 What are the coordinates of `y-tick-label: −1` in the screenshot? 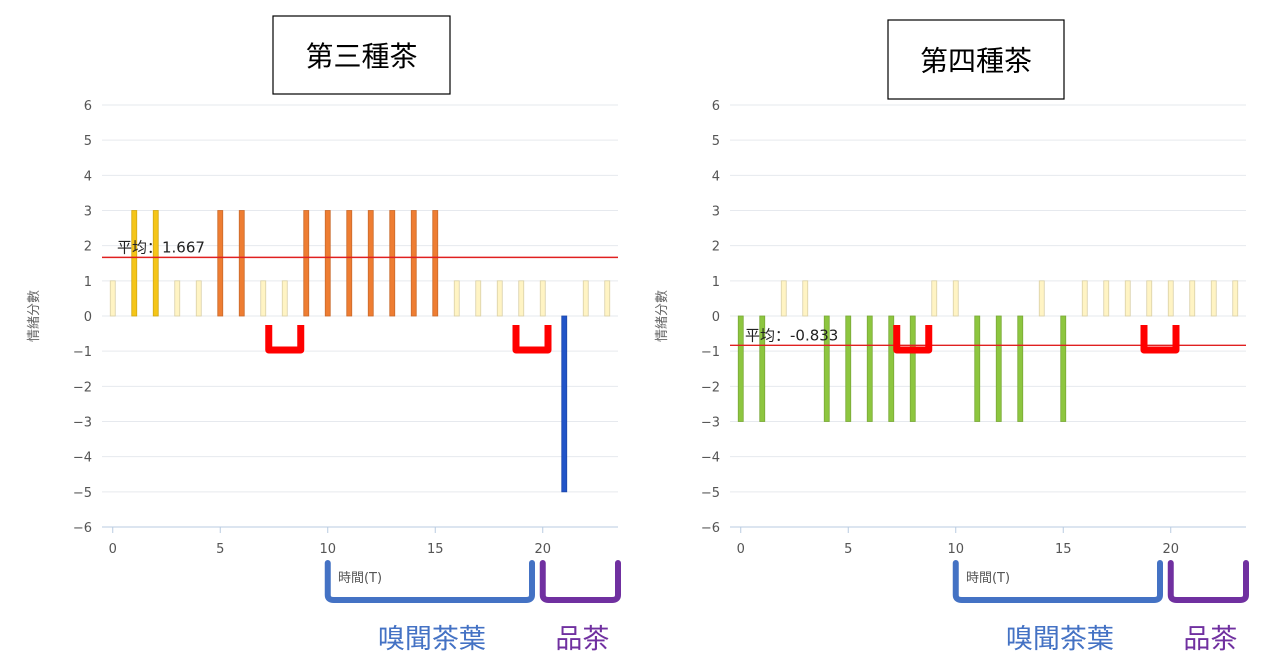 It's located at (710, 352).